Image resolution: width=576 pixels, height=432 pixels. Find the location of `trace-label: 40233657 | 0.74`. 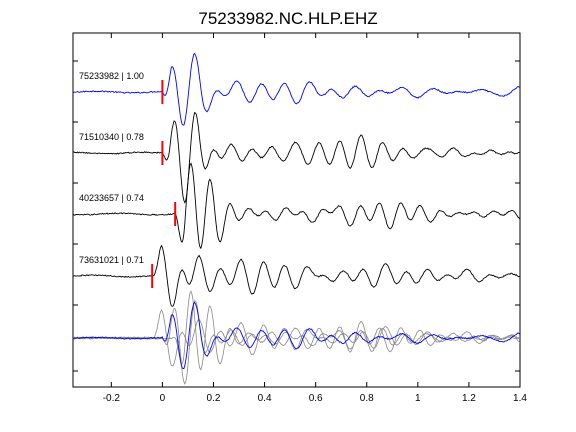

trace-label: 40233657 | 0.74 is located at coordinates (111, 198).